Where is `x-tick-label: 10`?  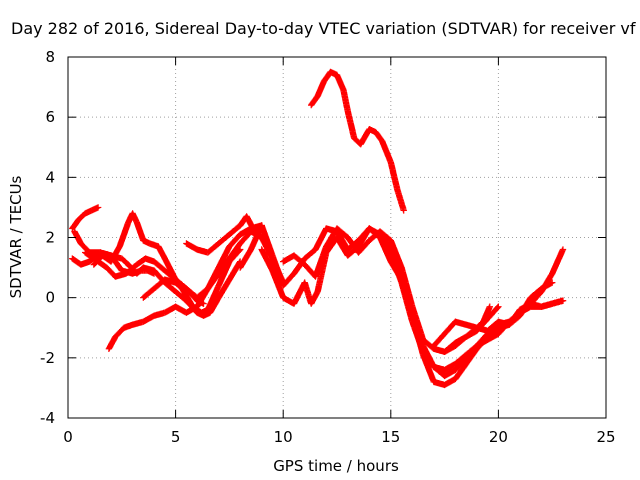 x-tick-label: 10 is located at coordinates (283, 437).